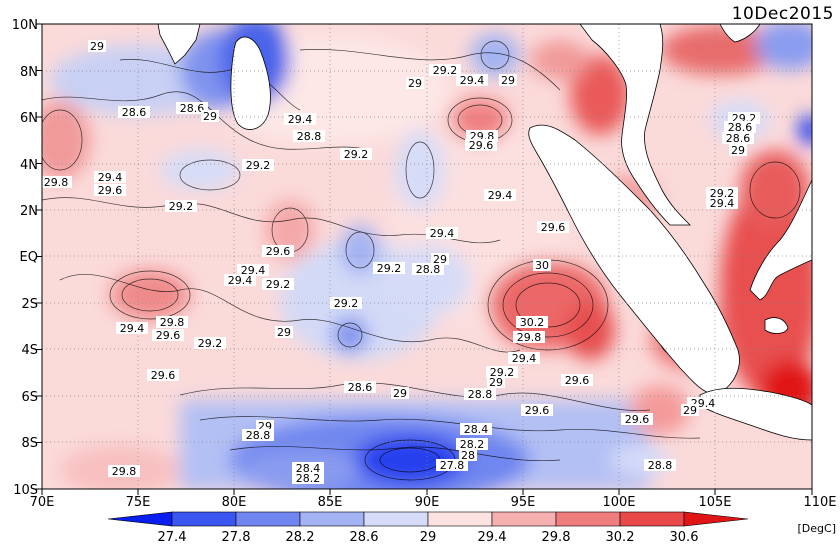 This screenshot has height=545, width=840. I want to click on lon-label: 85E, so click(330, 502).